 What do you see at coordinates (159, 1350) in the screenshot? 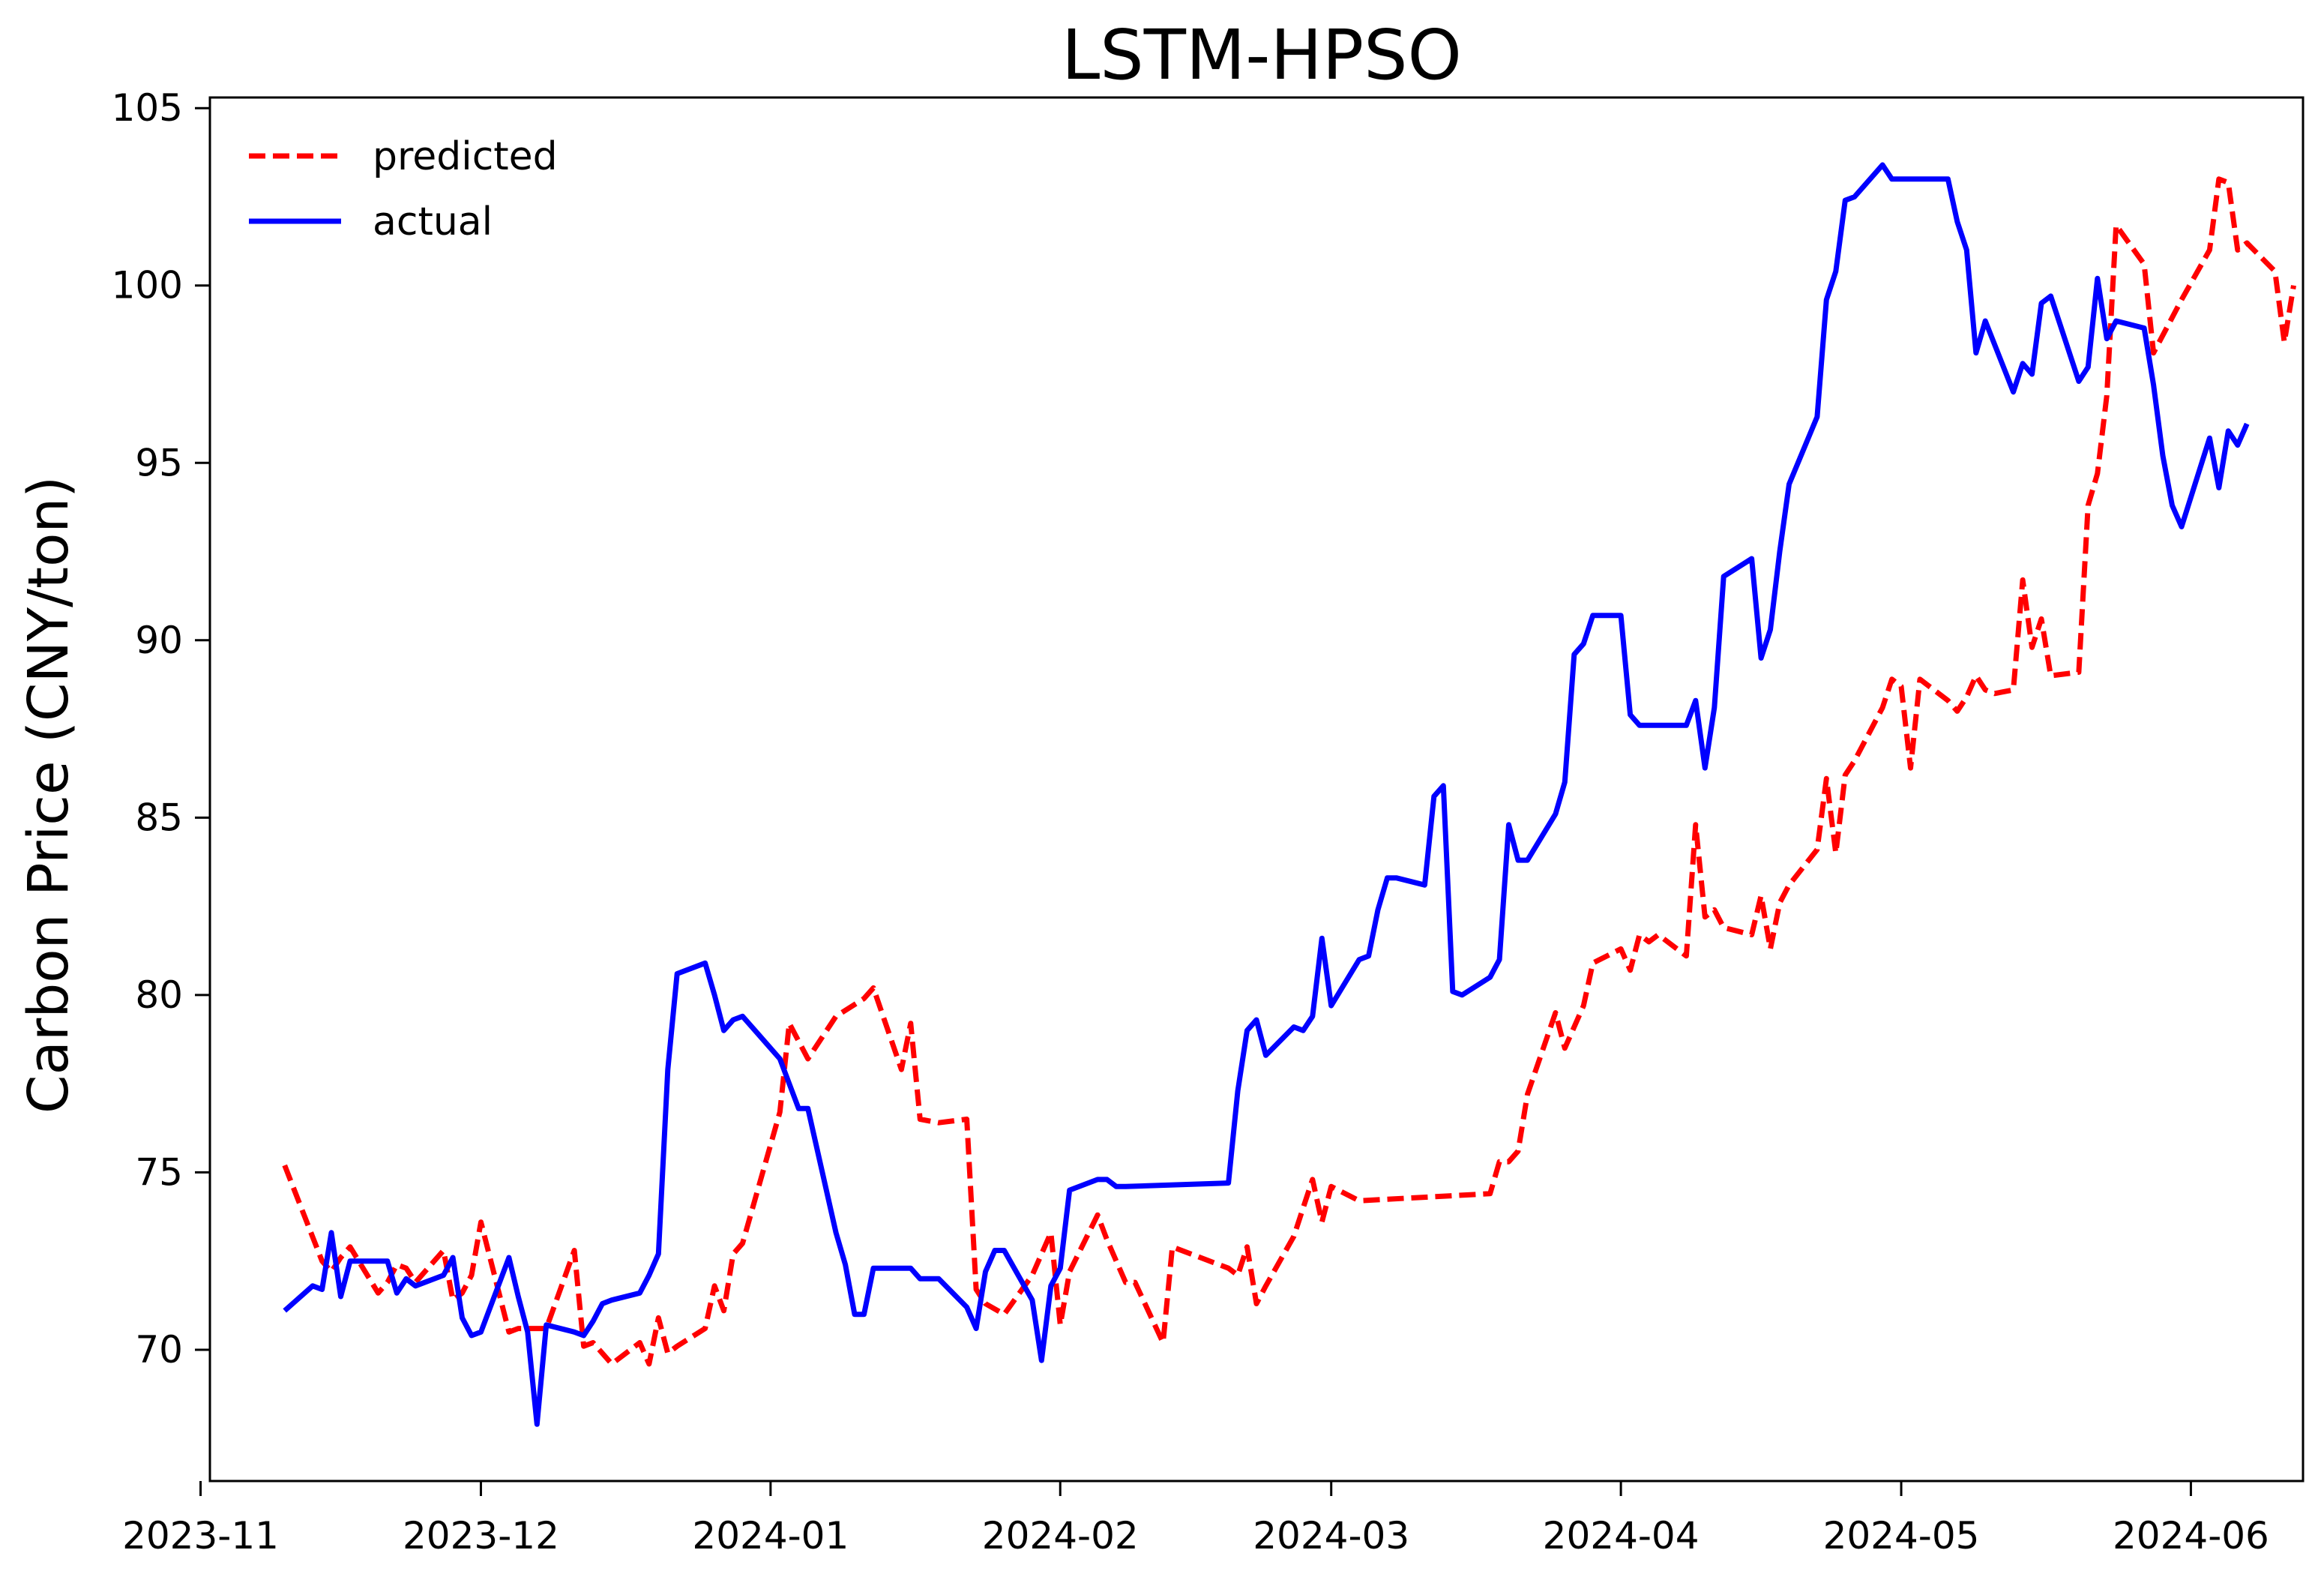
I see `y-tick-label-0: 70` at bounding box center [159, 1350].